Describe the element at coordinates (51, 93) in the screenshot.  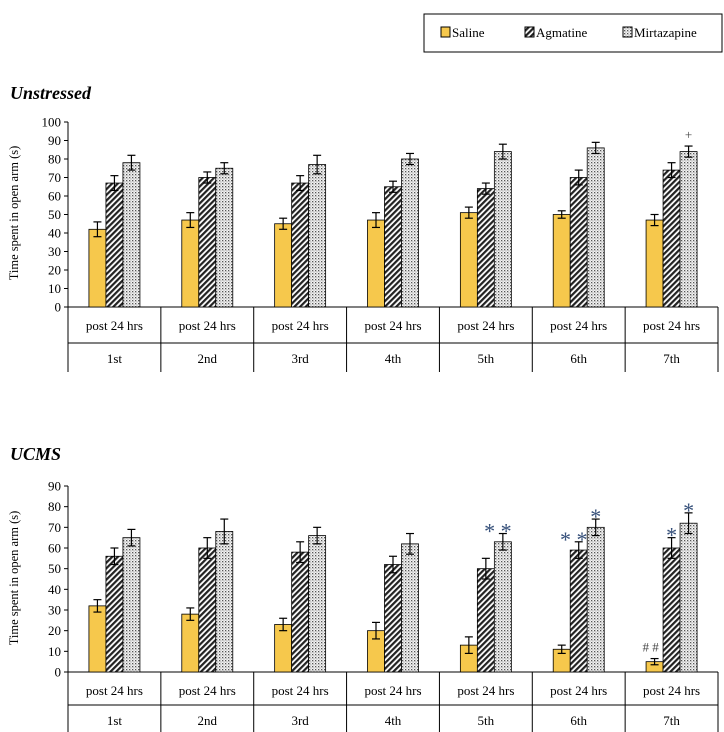
I see `panel-title-unstressed: Unstressed` at that location.